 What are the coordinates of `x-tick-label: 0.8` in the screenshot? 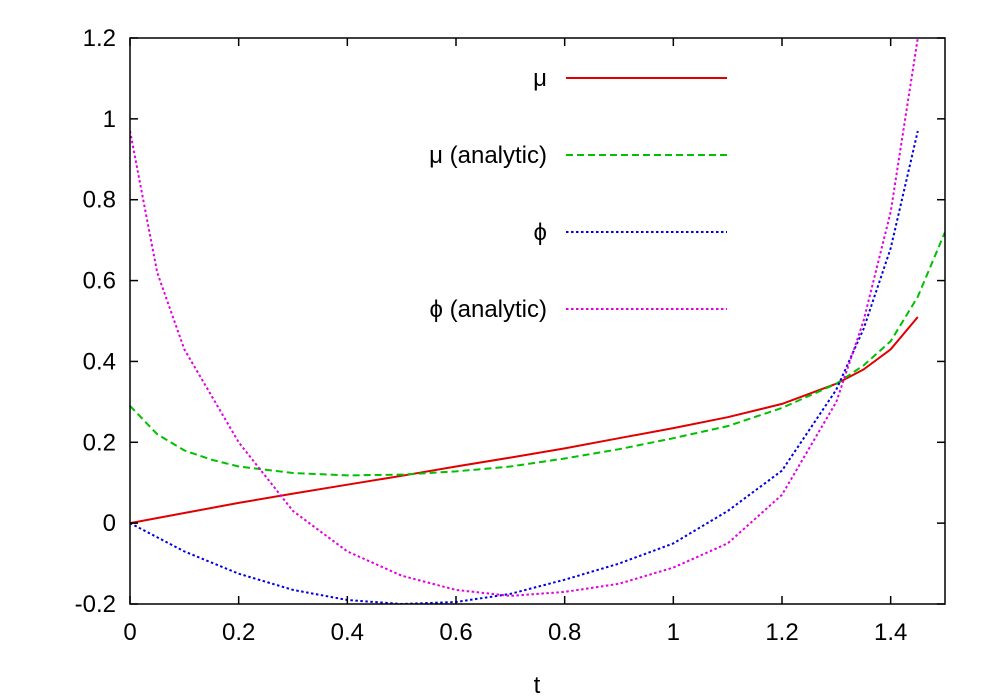 It's located at (564, 632).